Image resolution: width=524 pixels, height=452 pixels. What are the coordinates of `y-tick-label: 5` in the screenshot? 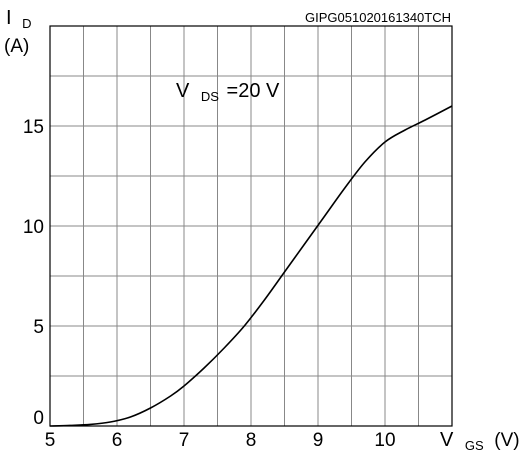 It's located at (38, 327).